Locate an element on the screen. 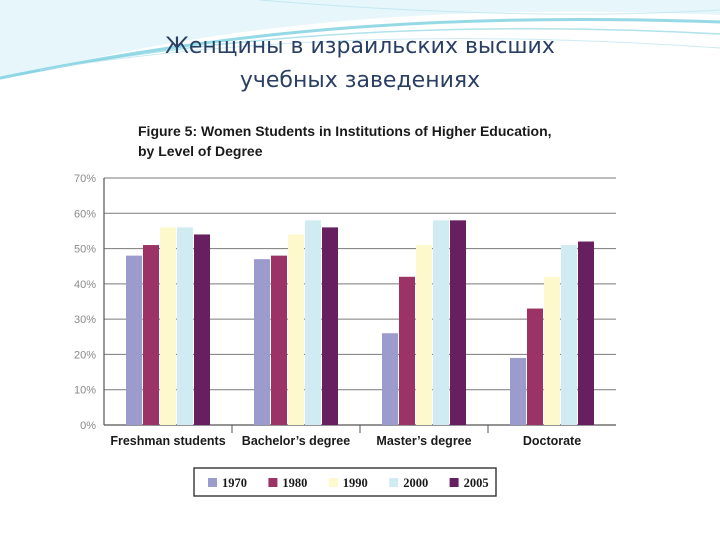 This screenshot has height=540, width=720. legend-label: 2005 is located at coordinates (476, 483).